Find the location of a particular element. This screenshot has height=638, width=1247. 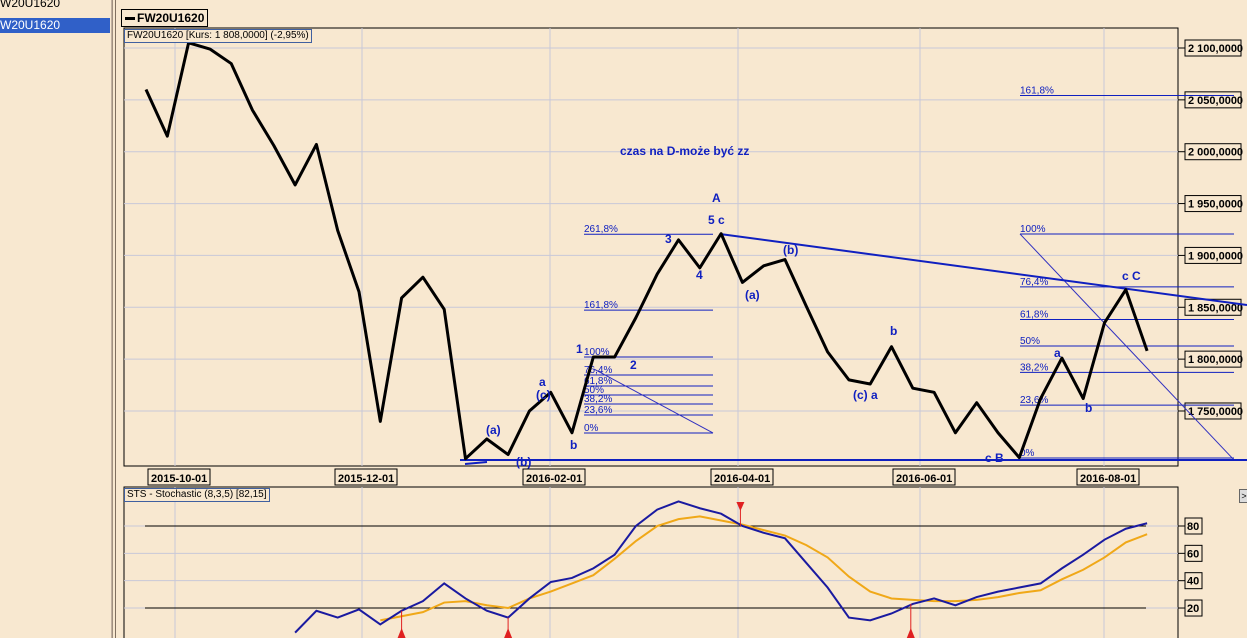

wave-label: A is located at coordinates (716, 198).